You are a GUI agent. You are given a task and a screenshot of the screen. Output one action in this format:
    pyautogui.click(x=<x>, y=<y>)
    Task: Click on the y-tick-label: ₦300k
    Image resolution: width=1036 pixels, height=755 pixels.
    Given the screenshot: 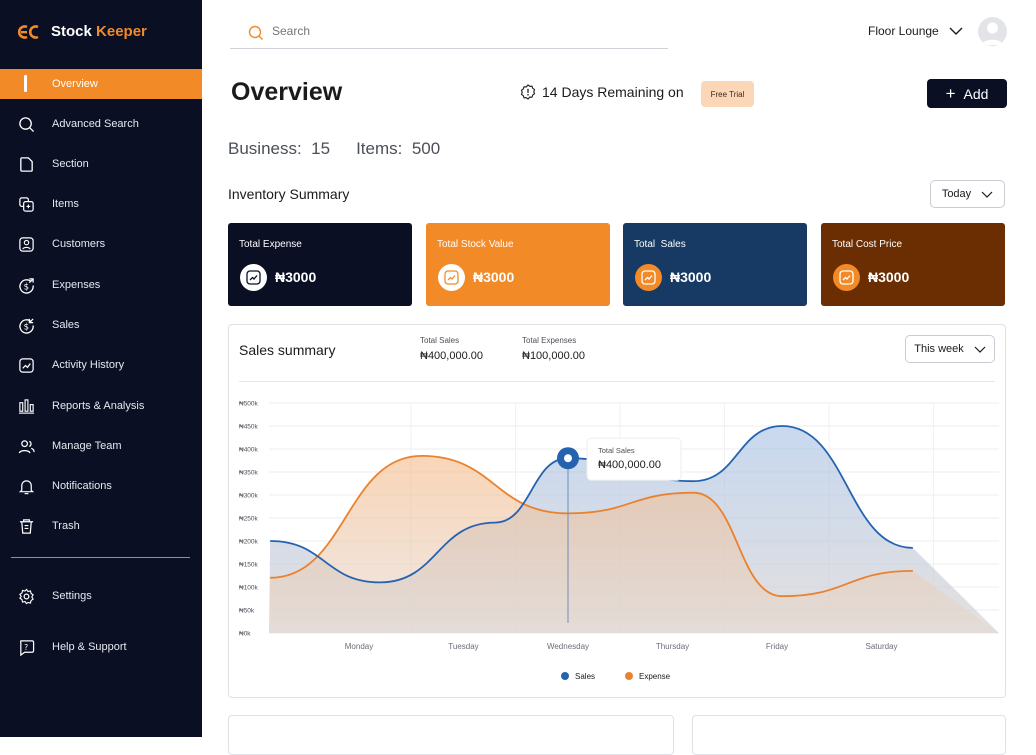 What is the action you would take?
    pyautogui.click(x=249, y=496)
    